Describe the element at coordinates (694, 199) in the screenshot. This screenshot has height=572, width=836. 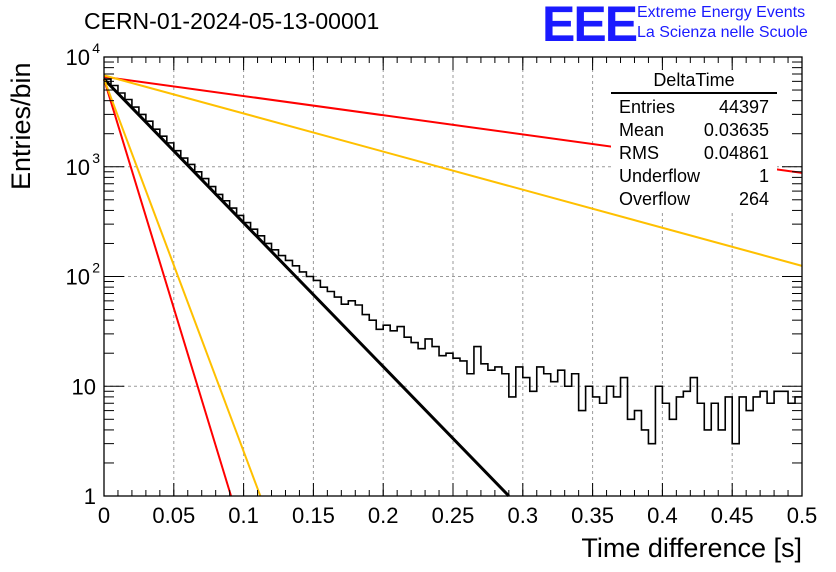
I see `stats-row-overflow: Overflow 264` at that location.